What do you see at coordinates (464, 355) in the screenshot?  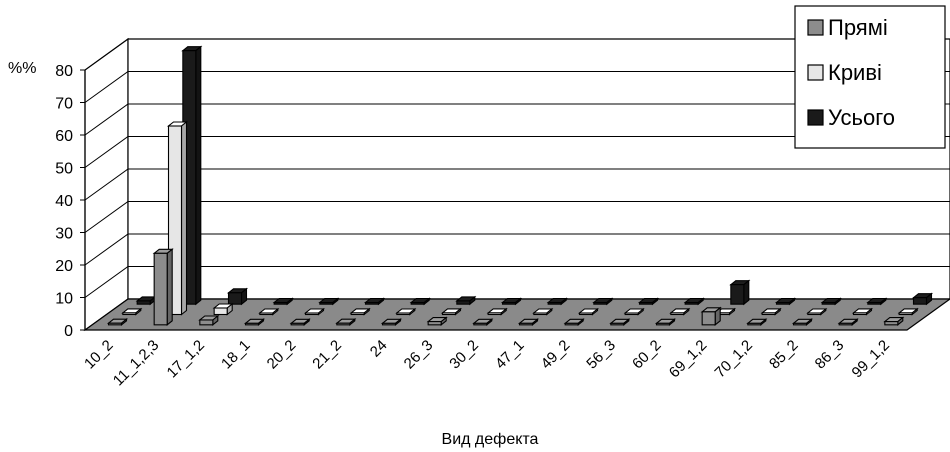 I see `x-tick-label: 30_2` at bounding box center [464, 355].